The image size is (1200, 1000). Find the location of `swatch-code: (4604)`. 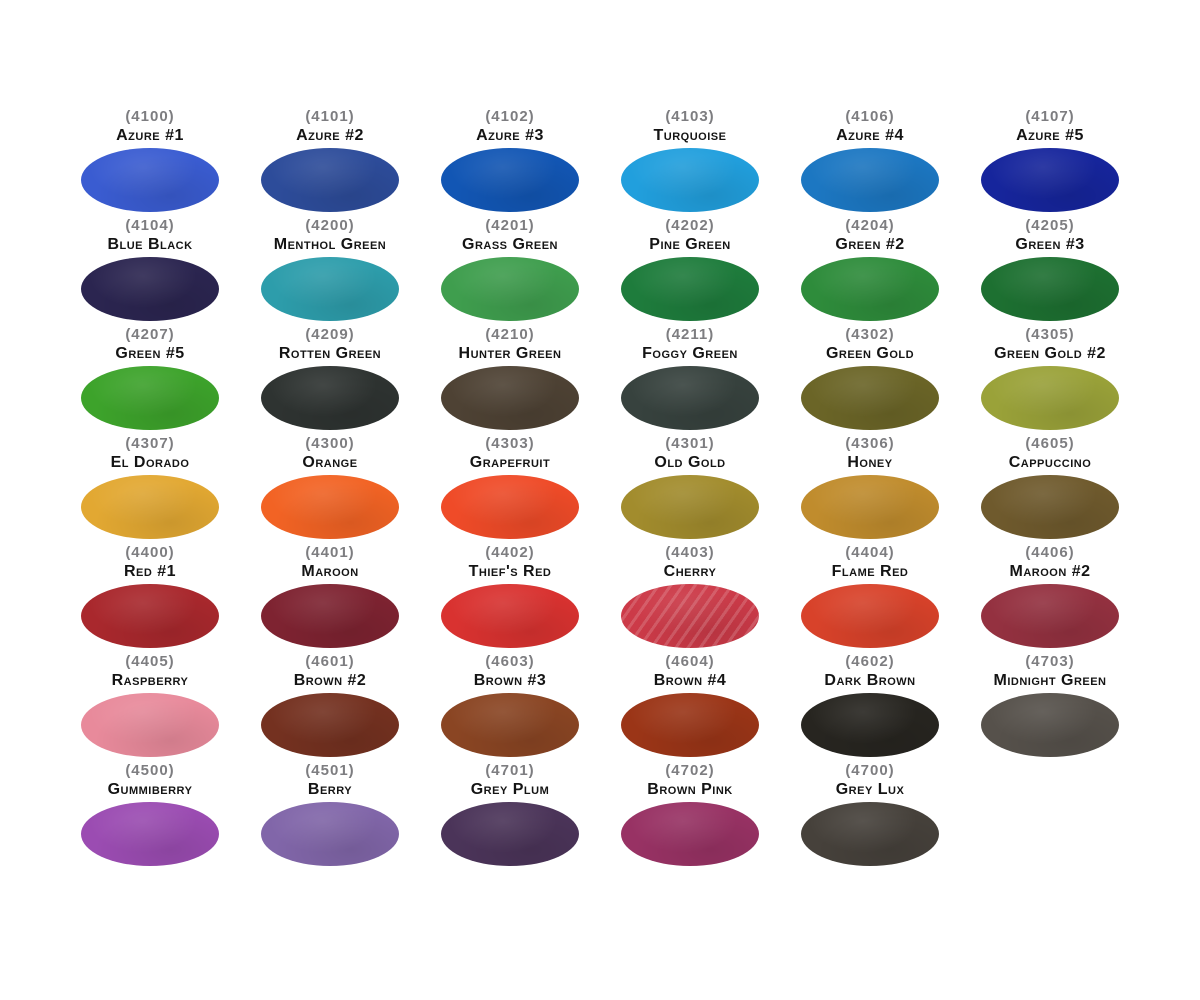

swatch-code: (4604) is located at coordinates (690, 661).